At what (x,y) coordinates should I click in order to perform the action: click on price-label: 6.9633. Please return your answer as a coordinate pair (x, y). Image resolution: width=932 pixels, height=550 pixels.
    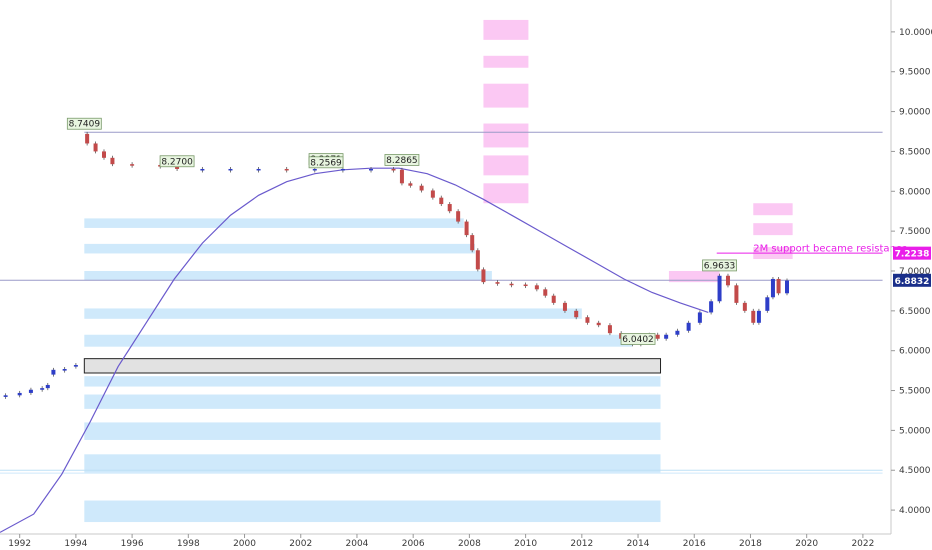
    Looking at the image, I should click on (720, 266).